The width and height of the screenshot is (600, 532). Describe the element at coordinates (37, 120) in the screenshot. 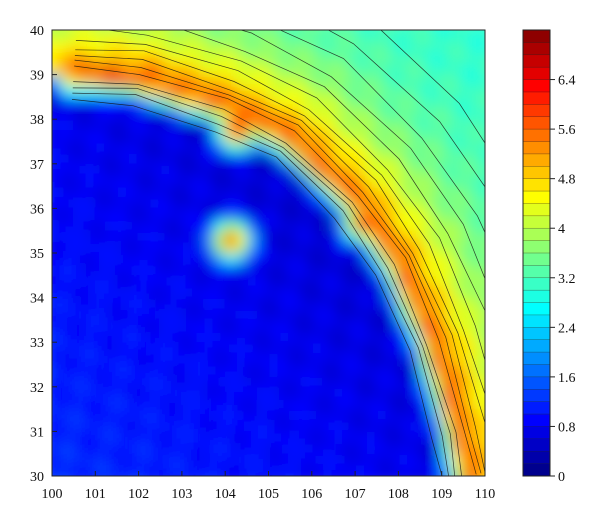

I see `y-tick-label: 38` at that location.